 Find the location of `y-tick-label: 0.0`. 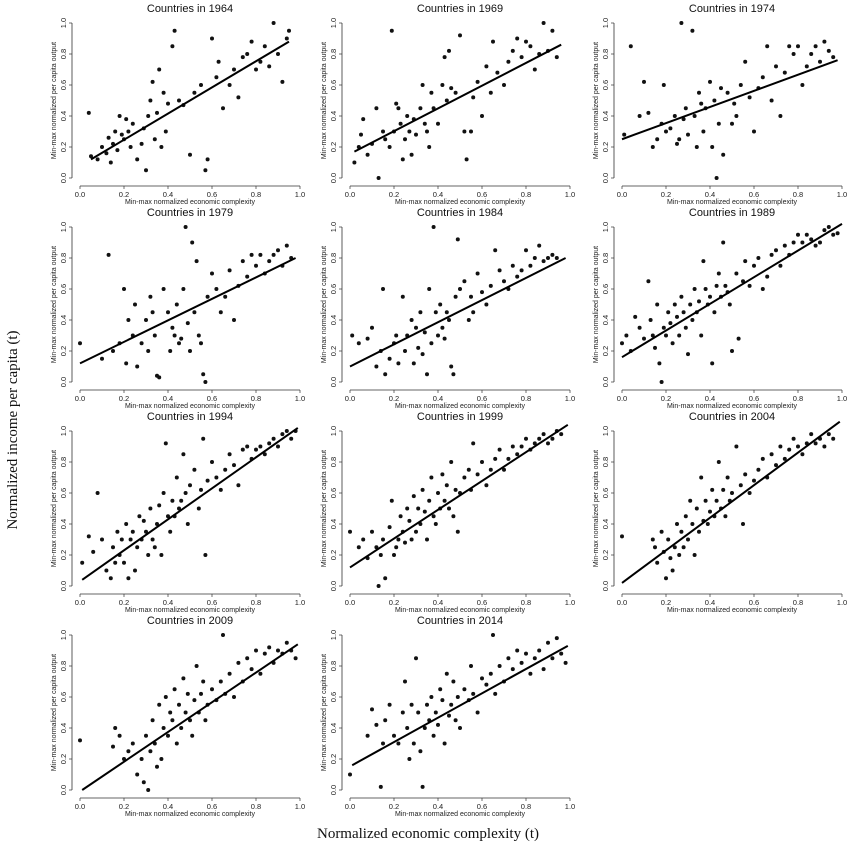

y-tick-label: 0.0 is located at coordinates (605, 178).